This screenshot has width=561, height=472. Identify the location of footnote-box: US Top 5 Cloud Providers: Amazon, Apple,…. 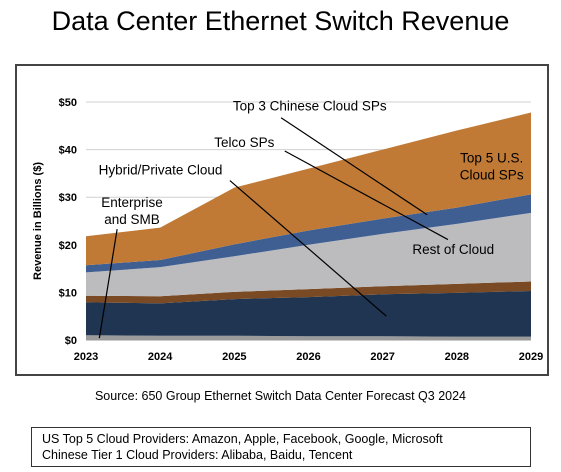
(281, 447).